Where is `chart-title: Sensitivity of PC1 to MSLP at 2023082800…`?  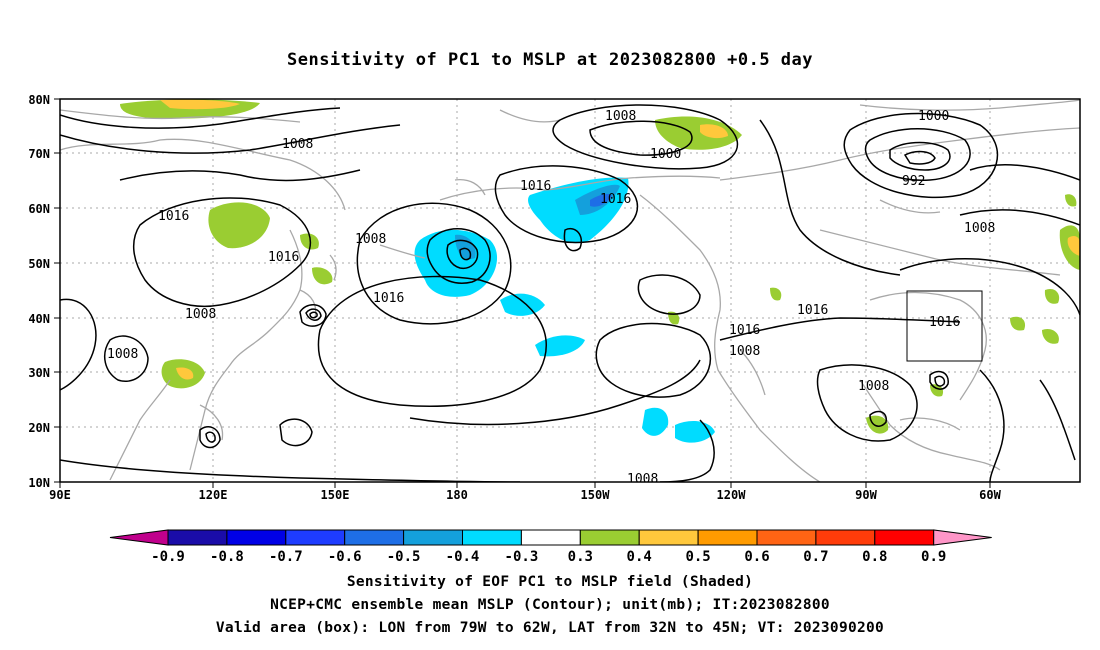 chart-title: Sensitivity of PC1 to MSLP at 2023082800… is located at coordinates (549, 60).